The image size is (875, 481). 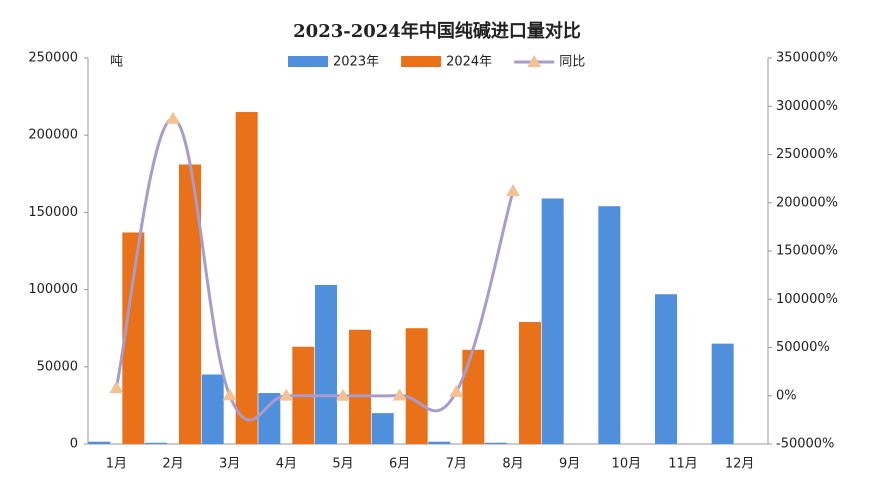 I want to click on y-tick-label: 200000, so click(x=53, y=135).